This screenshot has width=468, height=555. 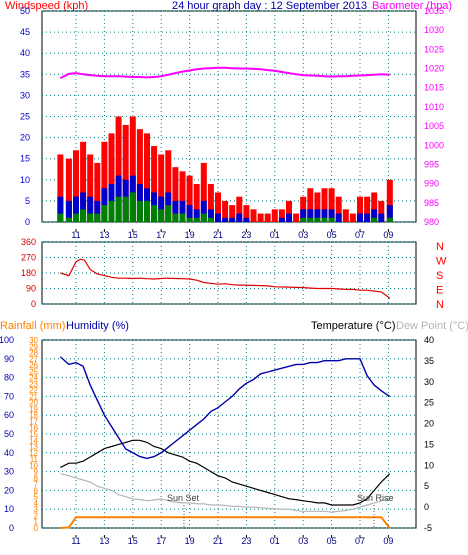 I want to click on windspeed-title: Windspeed (kph), so click(x=46, y=6).